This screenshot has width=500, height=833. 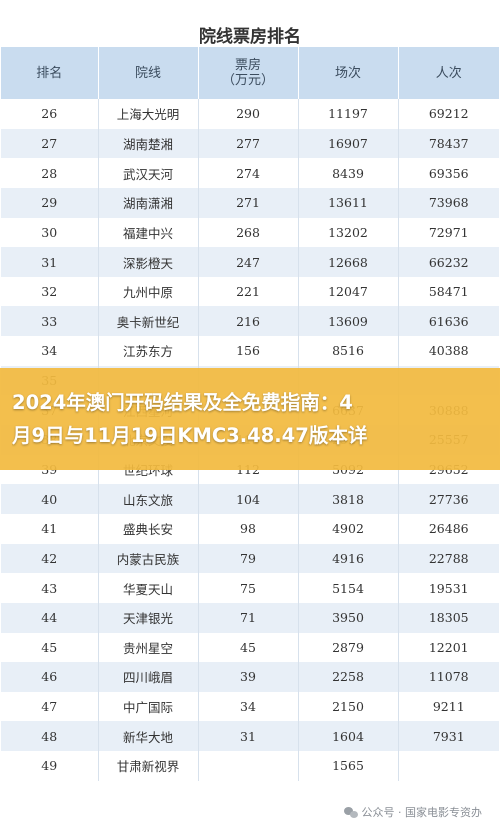 I want to click on cell-box-office: 75, so click(x=248, y=588).